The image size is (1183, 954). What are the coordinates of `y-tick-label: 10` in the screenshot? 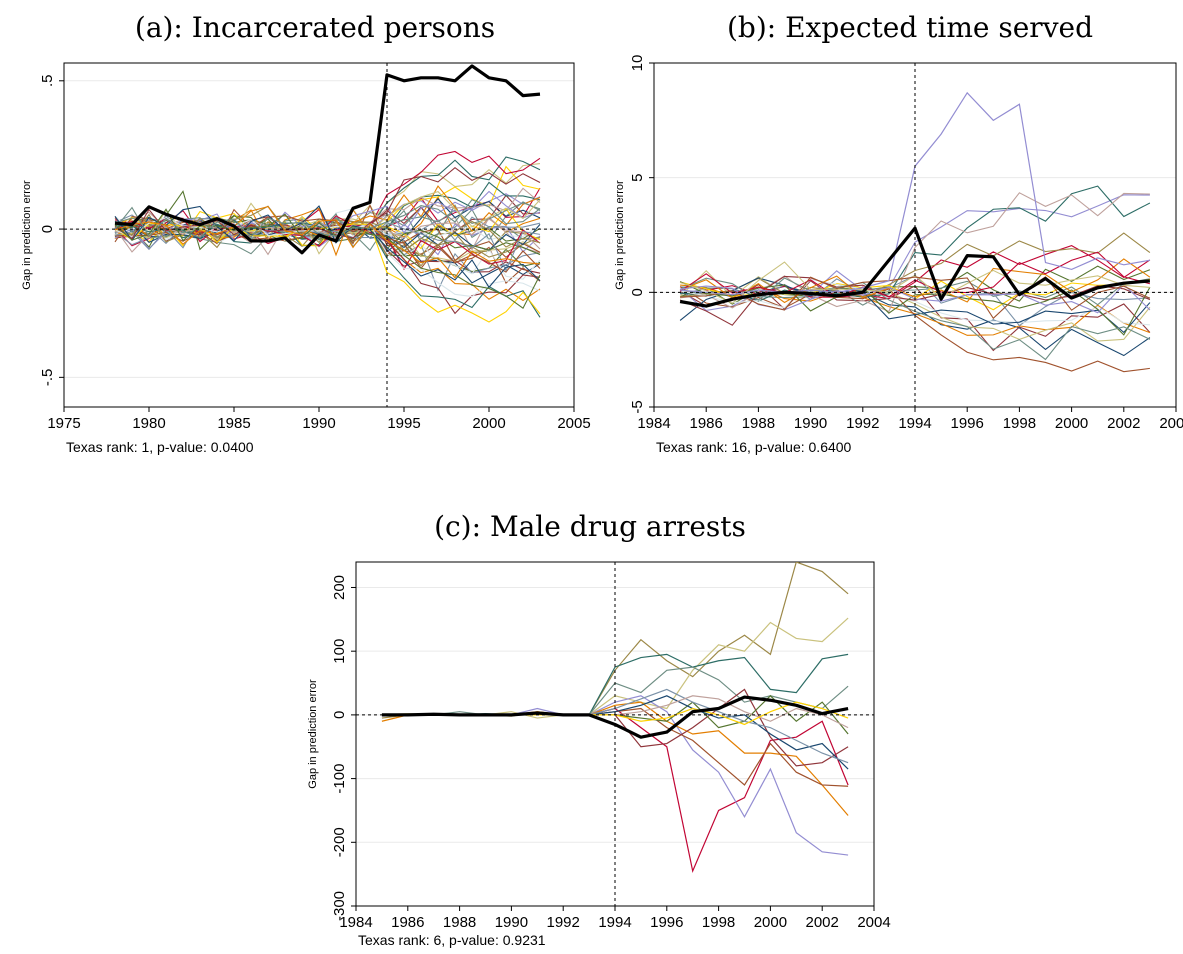 It's located at (637, 63).